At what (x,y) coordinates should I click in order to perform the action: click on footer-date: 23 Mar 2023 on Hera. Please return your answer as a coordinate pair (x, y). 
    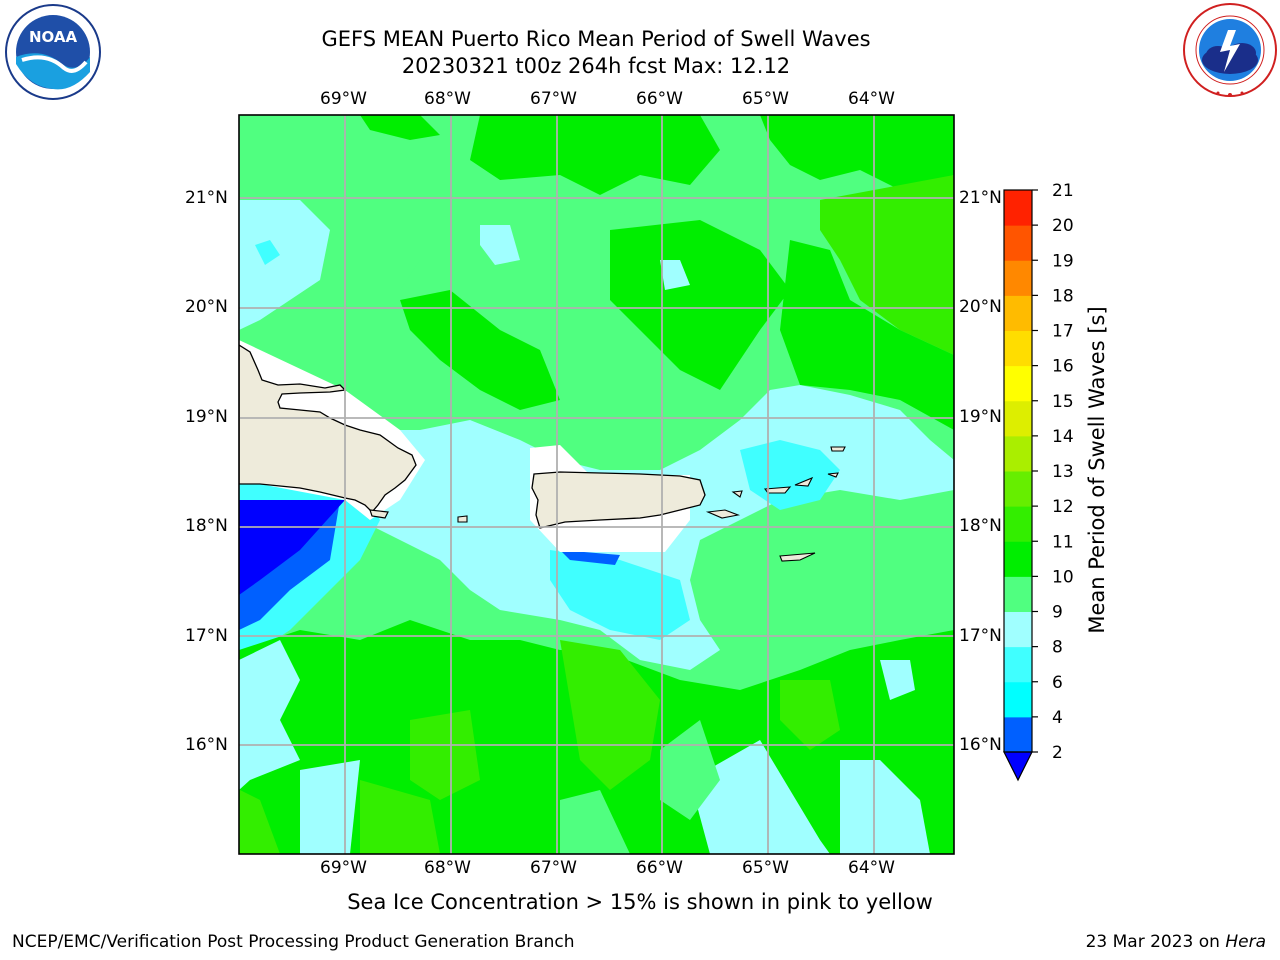
    Looking at the image, I should click on (1176, 942).